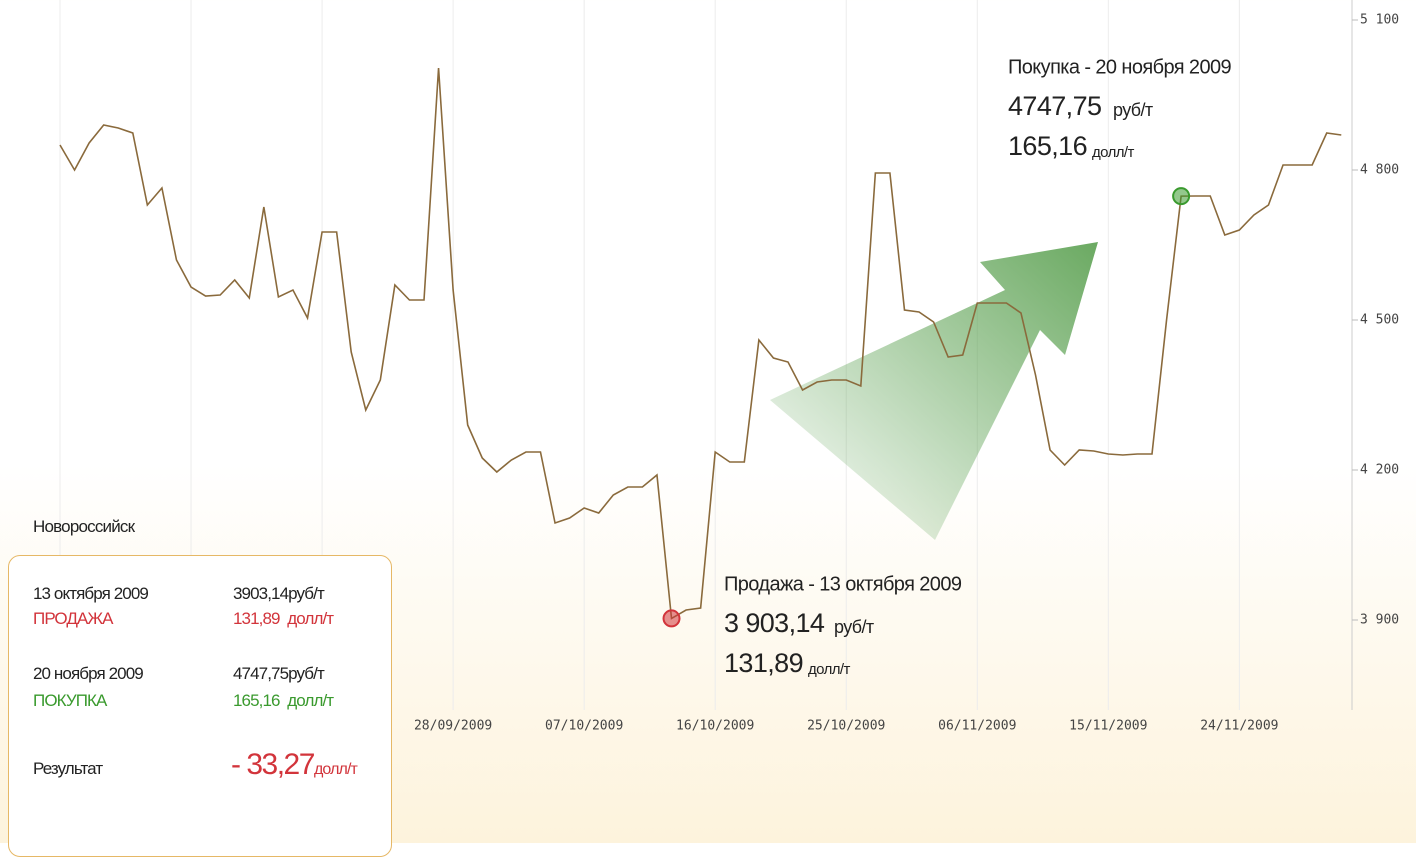 This screenshot has width=1416, height=857. Describe the element at coordinates (977, 726) in the screenshot. I see `x-tick-label: 06/11/2009` at that location.